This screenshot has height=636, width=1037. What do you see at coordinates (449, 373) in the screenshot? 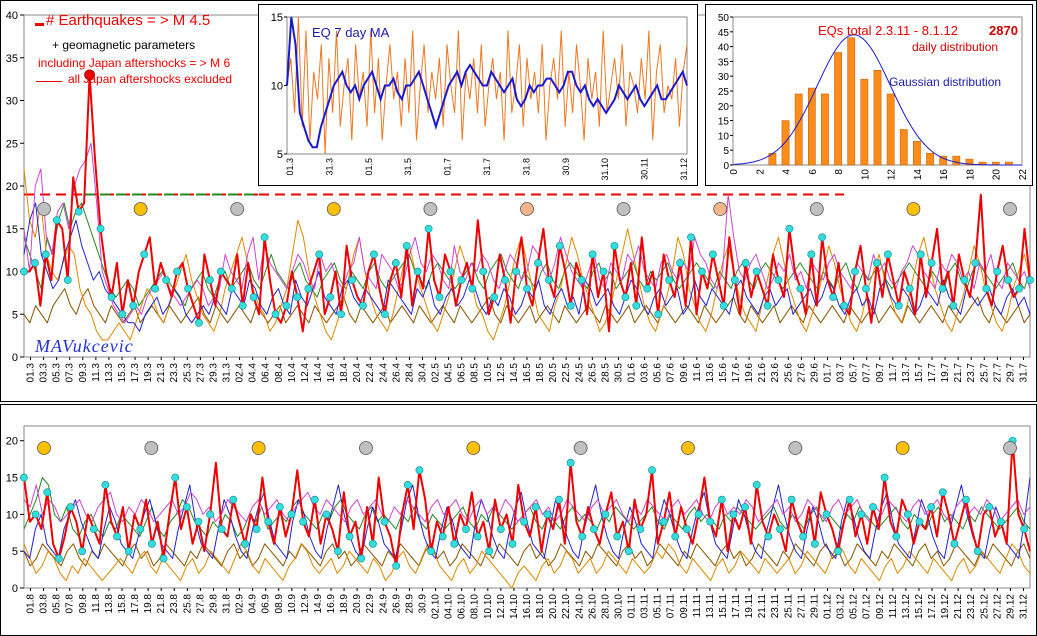
I see `x-tick-label: 04.5` at bounding box center [449, 373].